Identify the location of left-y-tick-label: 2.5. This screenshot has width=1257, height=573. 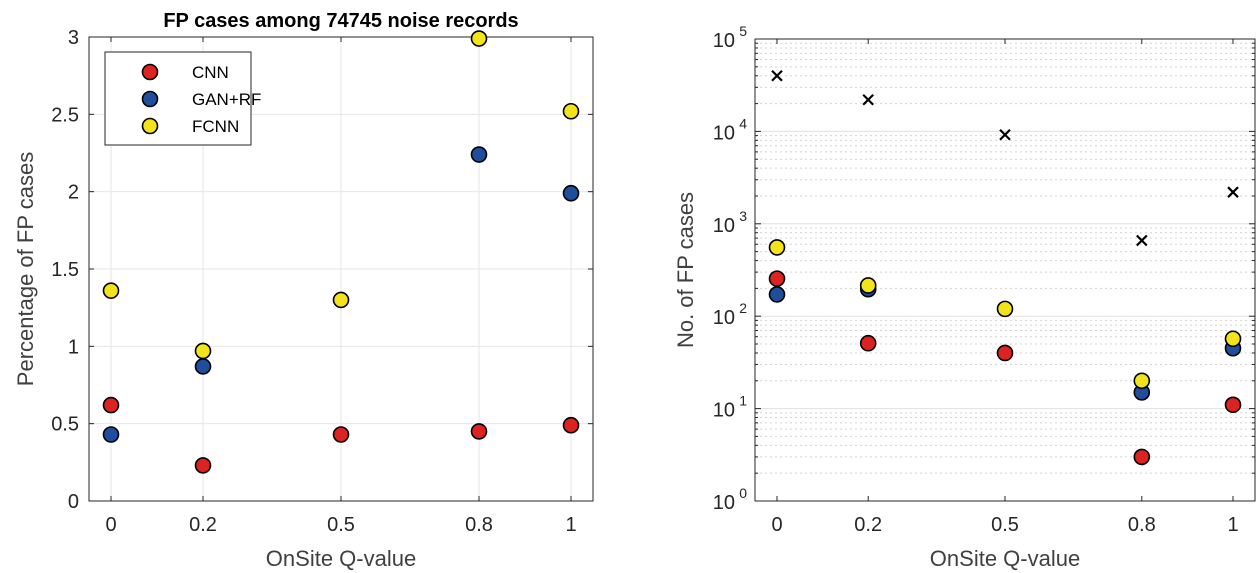
(65, 115).